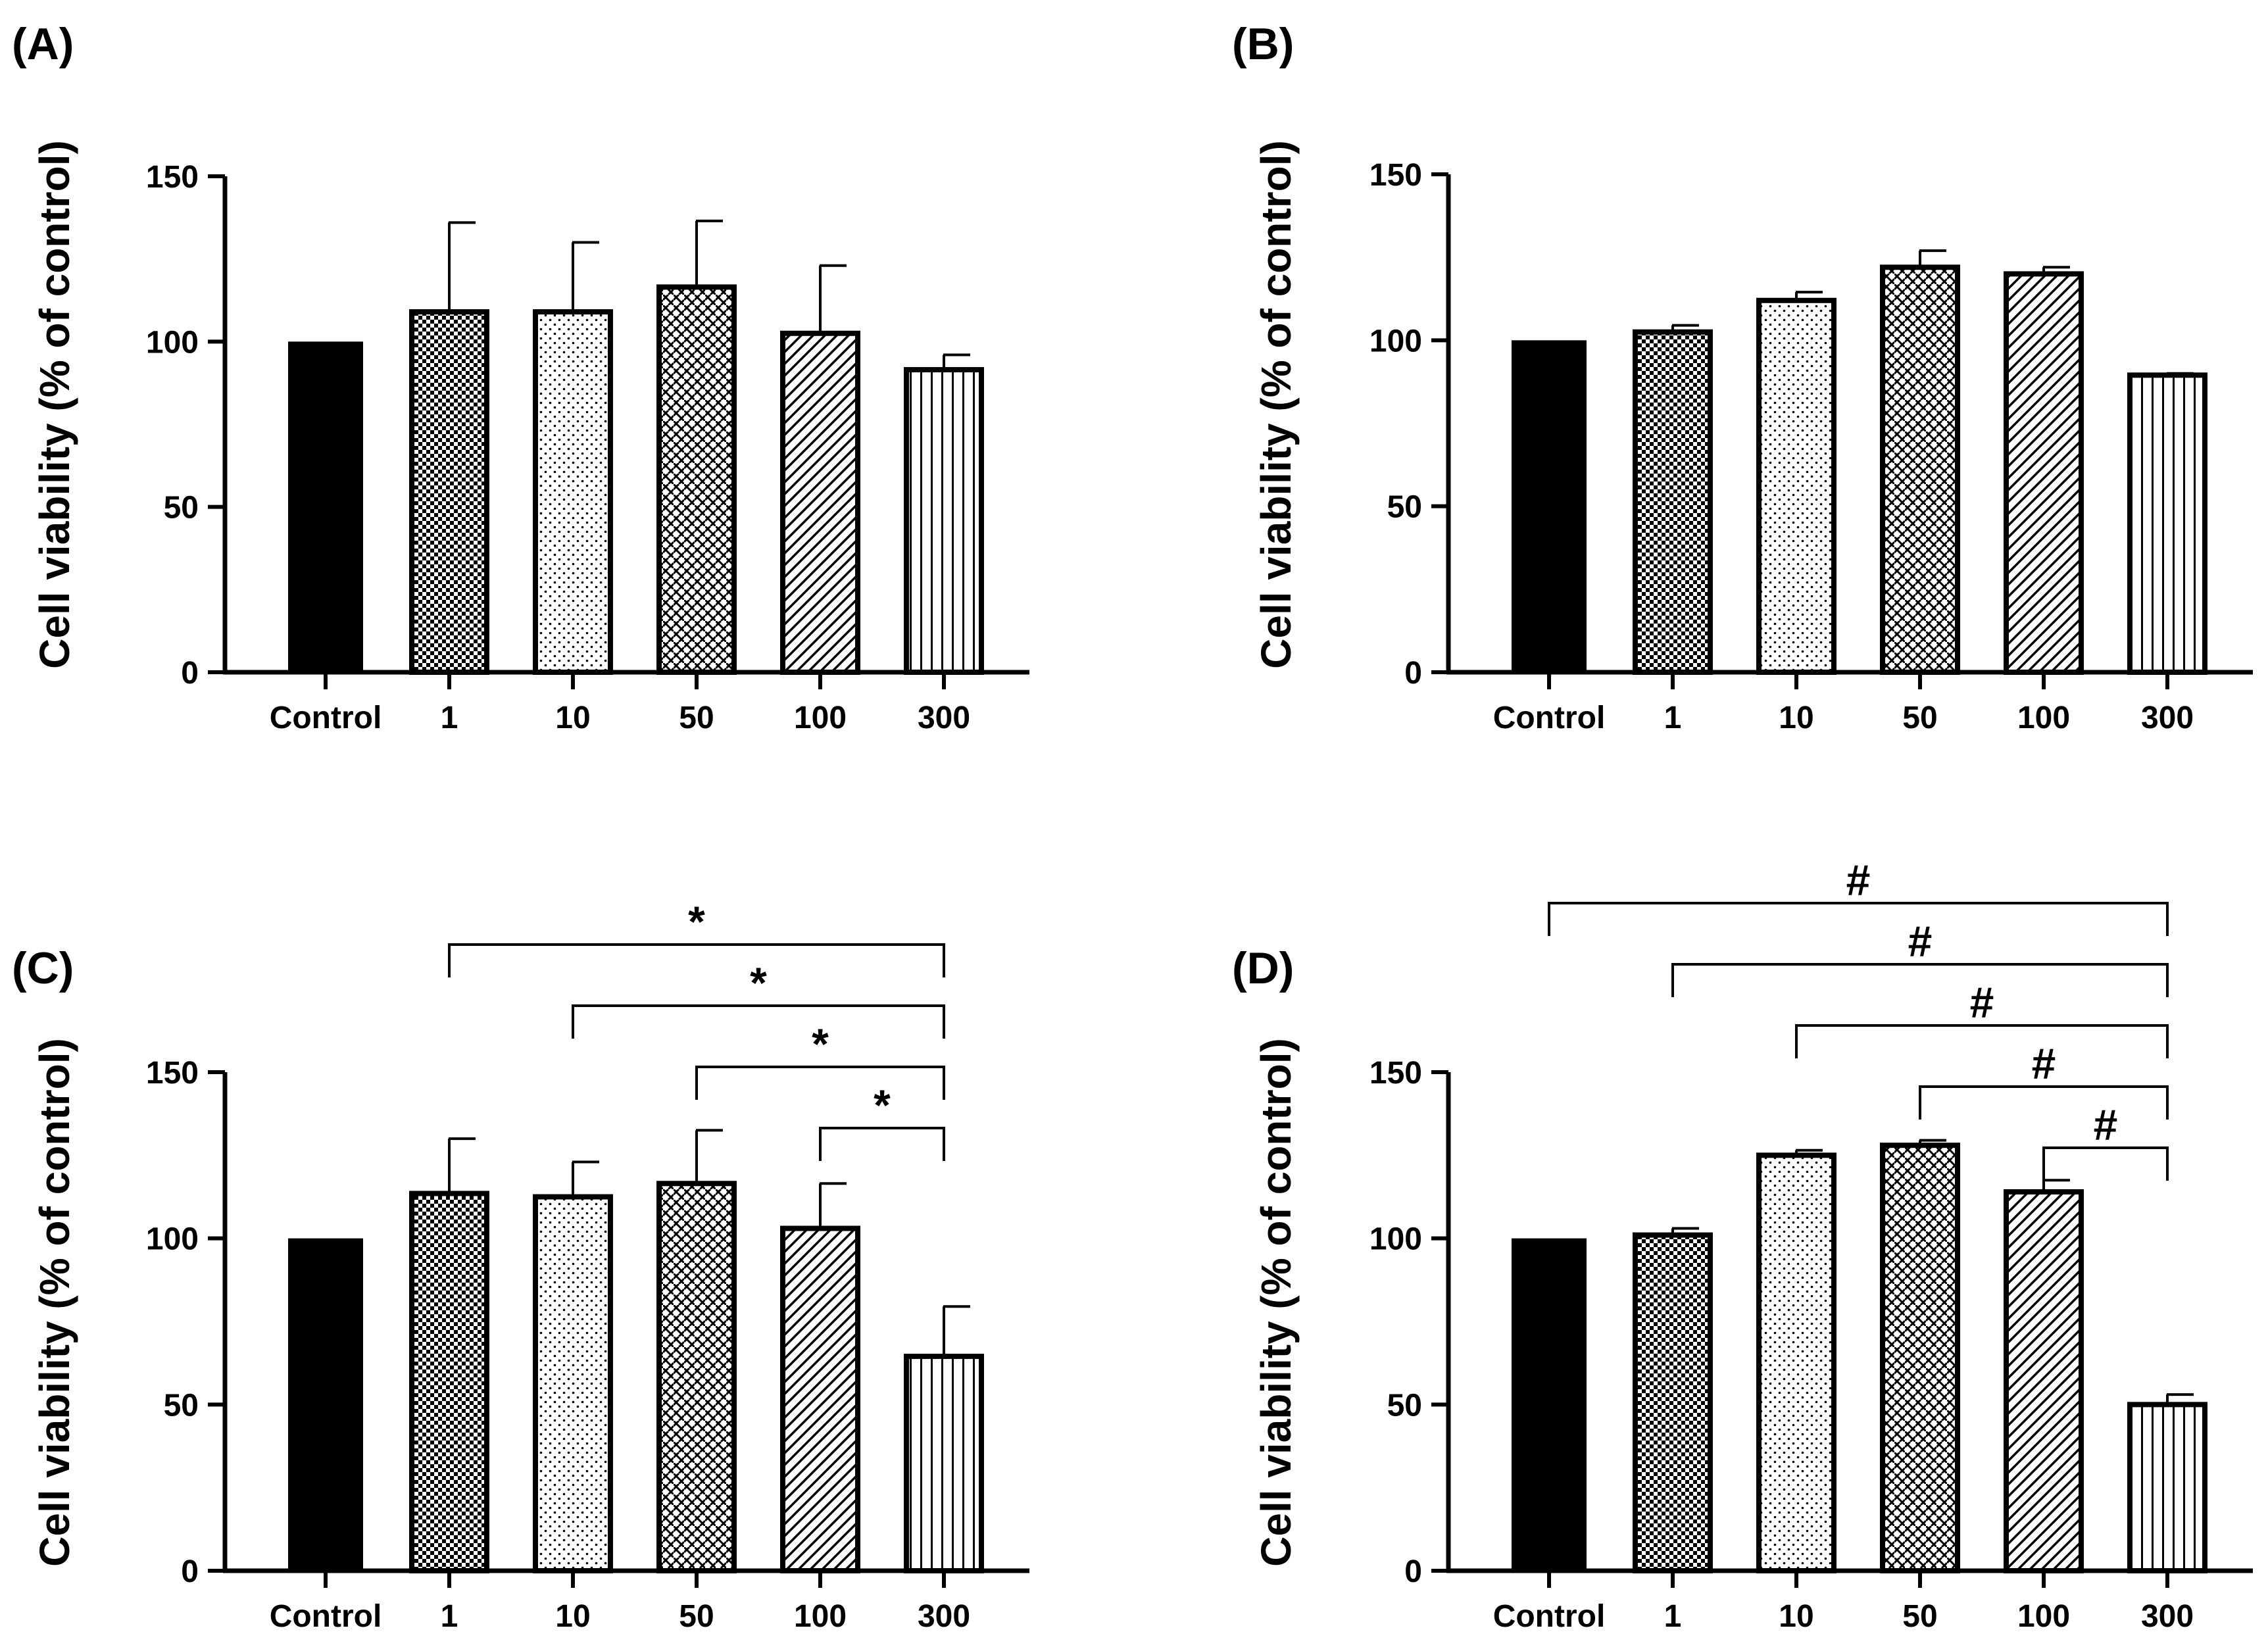 This screenshot has width=2268, height=1651. I want to click on panel-label: (D), so click(1263, 968).